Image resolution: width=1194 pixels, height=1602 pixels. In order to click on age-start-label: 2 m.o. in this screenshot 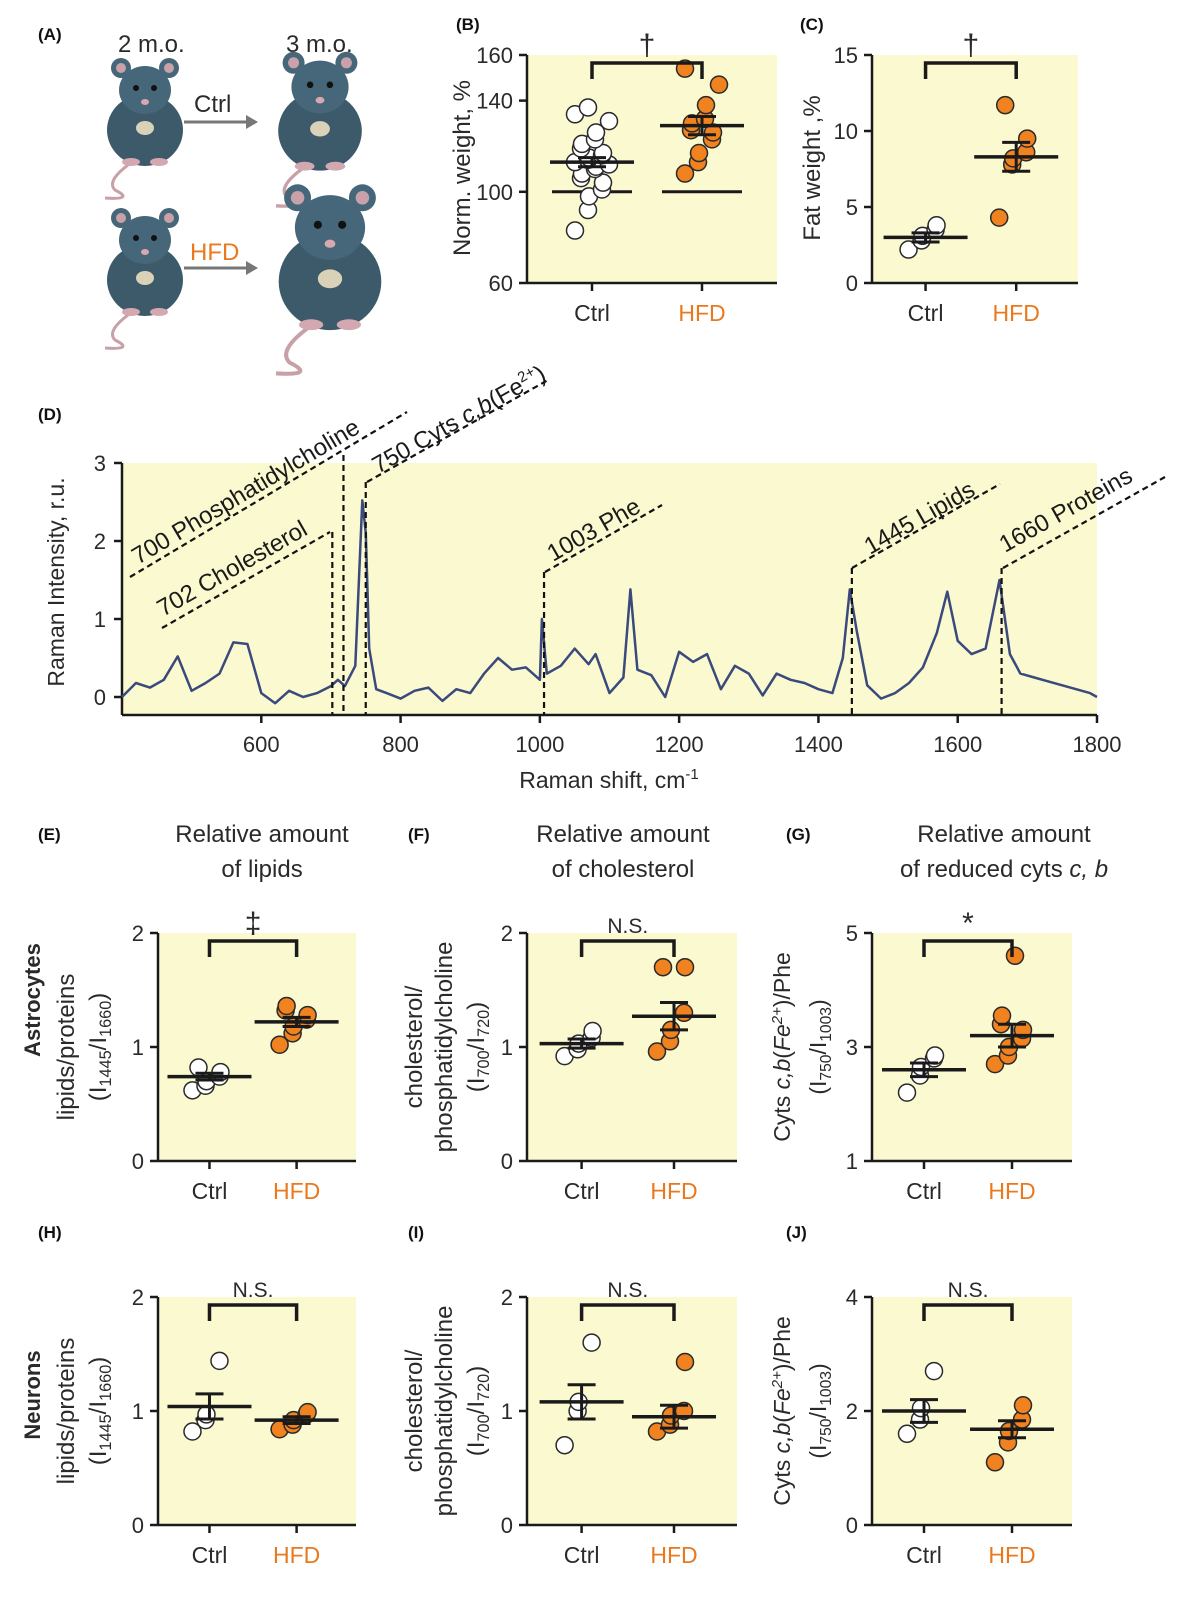, I will do `click(151, 44)`.